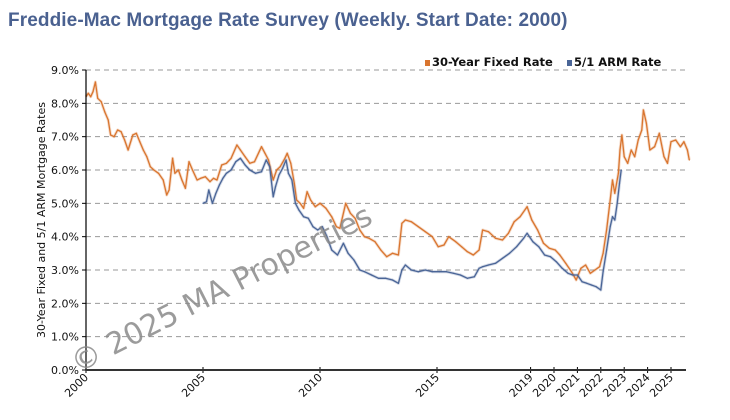 The width and height of the screenshot is (730, 420). What do you see at coordinates (427, 63) in the screenshot?
I see `legend-swatch-30yr-fixed` at bounding box center [427, 63].